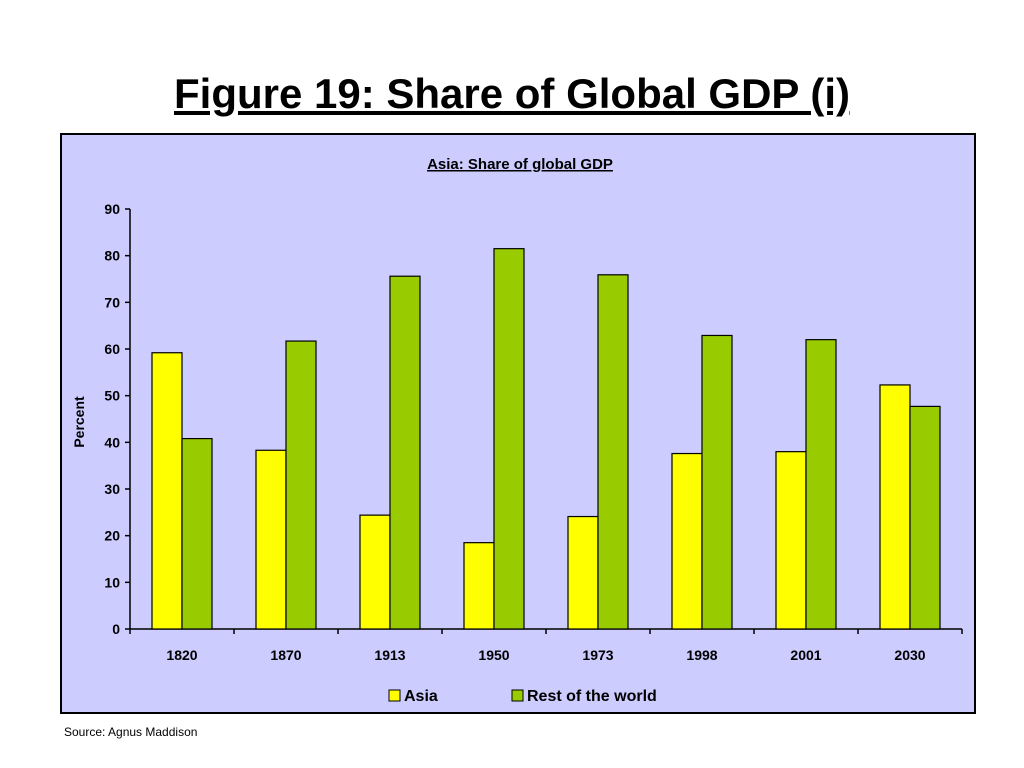 The width and height of the screenshot is (1024, 768). What do you see at coordinates (112, 256) in the screenshot?
I see `y-tick-label: 80` at bounding box center [112, 256].